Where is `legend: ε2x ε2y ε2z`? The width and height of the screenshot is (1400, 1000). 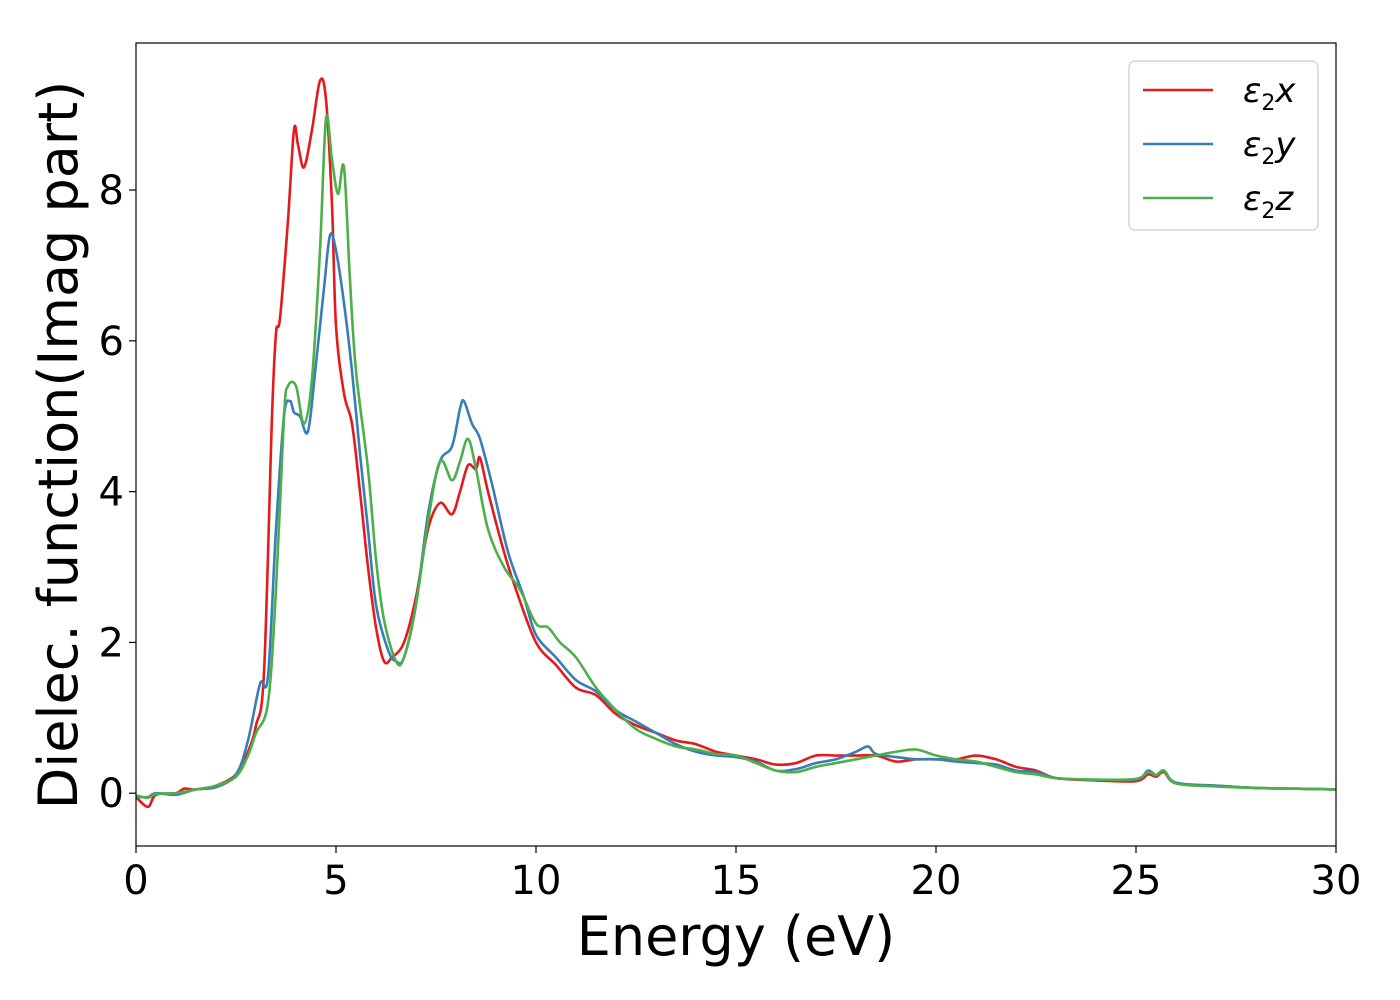
legend: ε2x ε2y ε2z is located at coordinates (1223, 145).